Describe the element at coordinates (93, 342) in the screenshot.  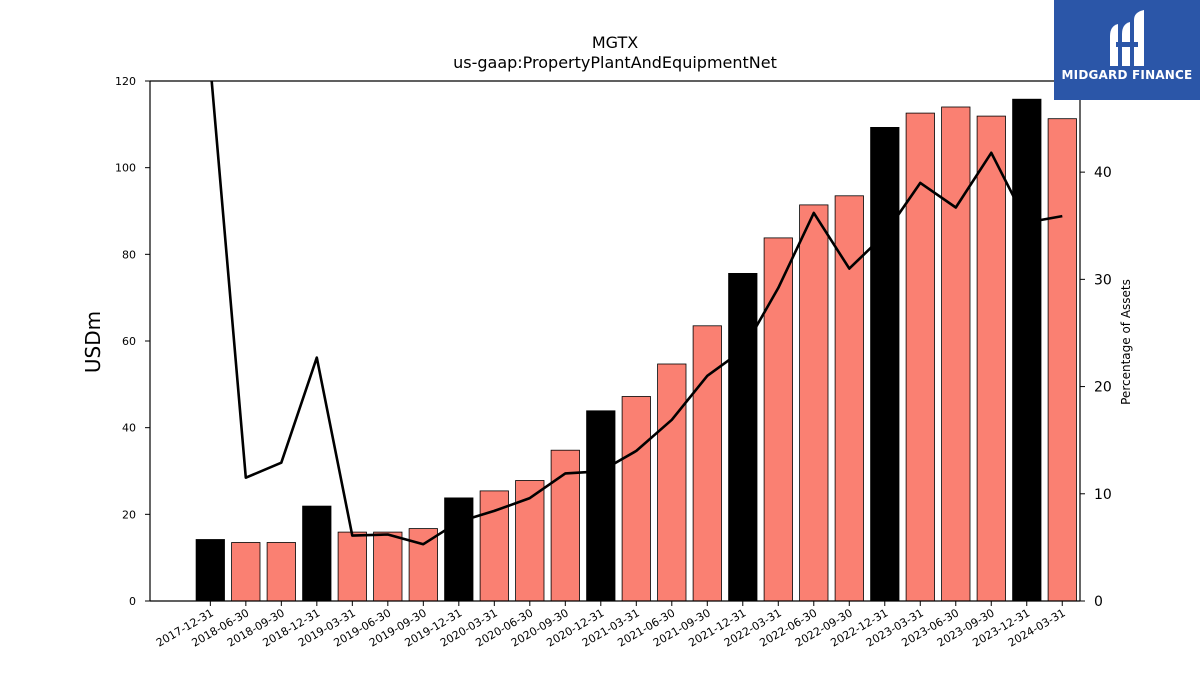
I see `y-axis-label: USDm` at that location.